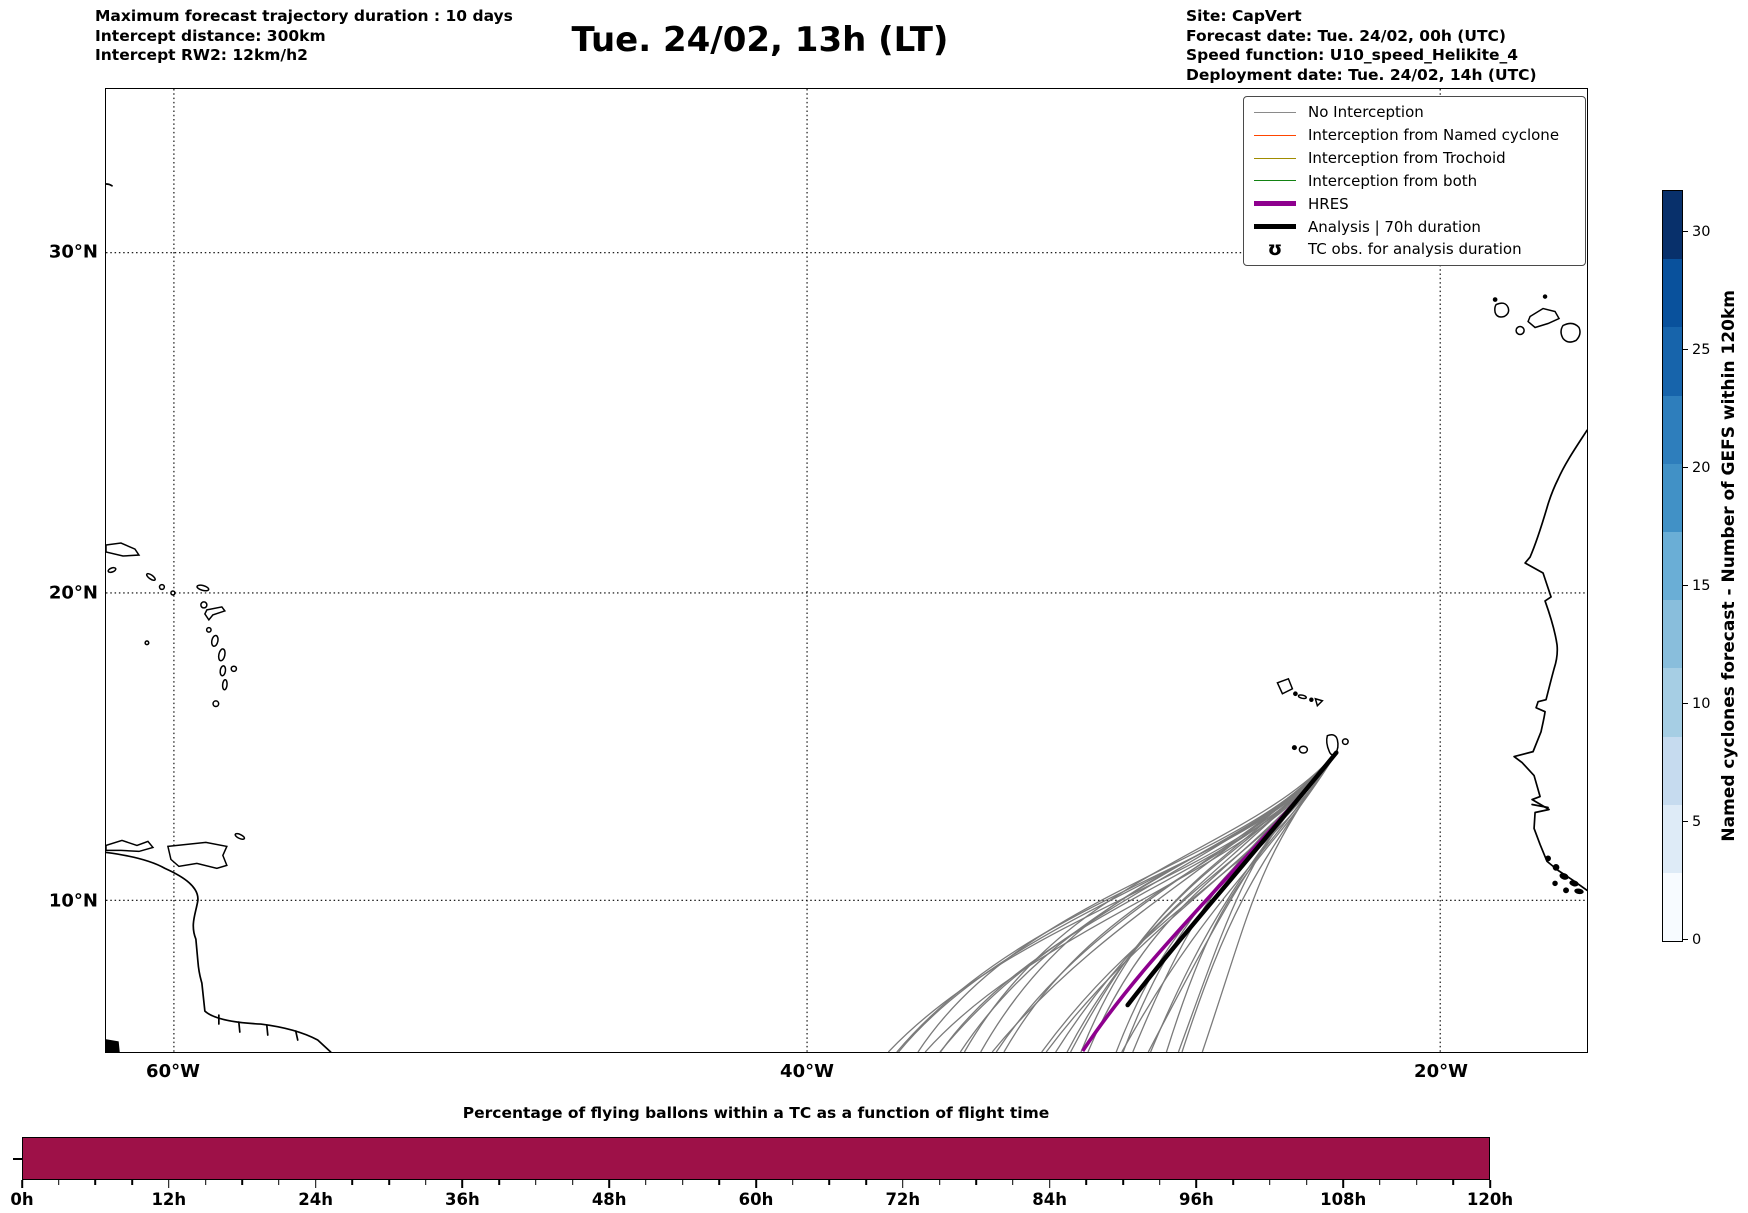 Image resolution: width=1748 pixels, height=1213 pixels. Describe the element at coordinates (1414, 112) in the screenshot. I see `legend-item-no-interception: No Interception` at that location.